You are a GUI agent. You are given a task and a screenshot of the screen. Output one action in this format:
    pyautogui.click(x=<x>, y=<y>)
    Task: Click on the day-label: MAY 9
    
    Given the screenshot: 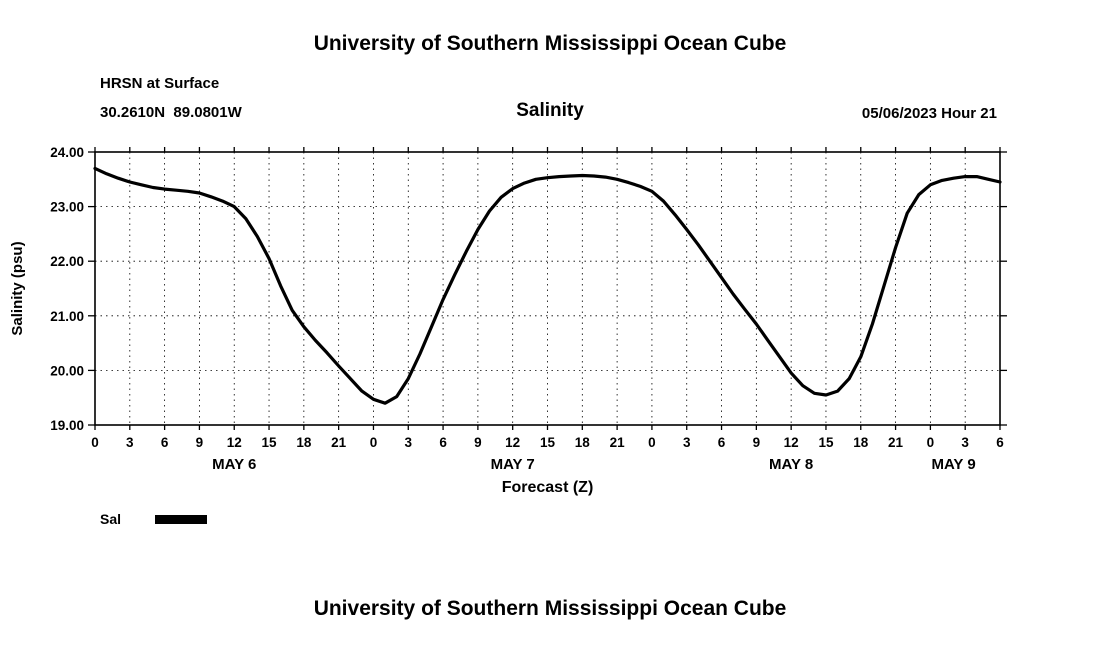 What is the action you would take?
    pyautogui.click(x=953, y=464)
    